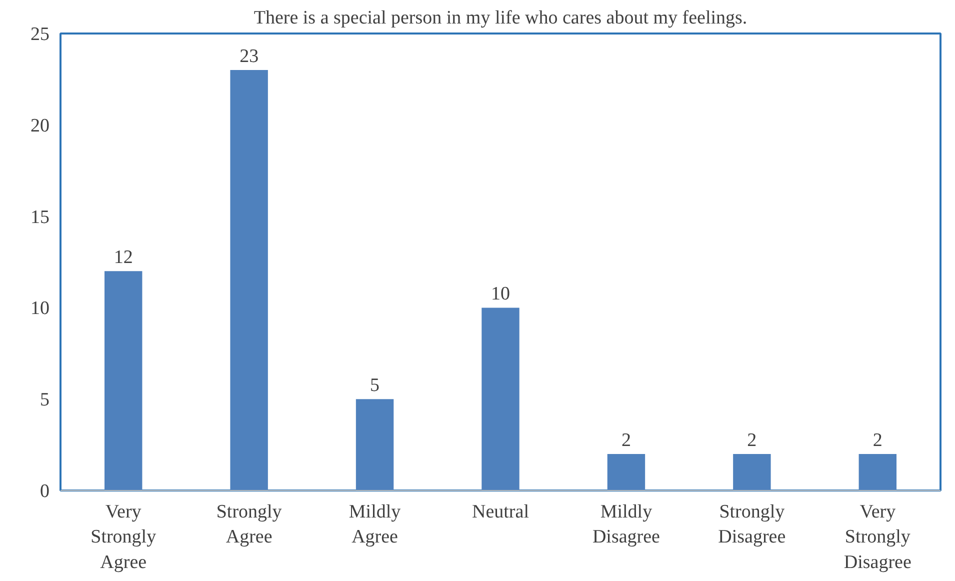 The width and height of the screenshot is (955, 581). What do you see at coordinates (500, 294) in the screenshot?
I see `data-label: 10` at bounding box center [500, 294].